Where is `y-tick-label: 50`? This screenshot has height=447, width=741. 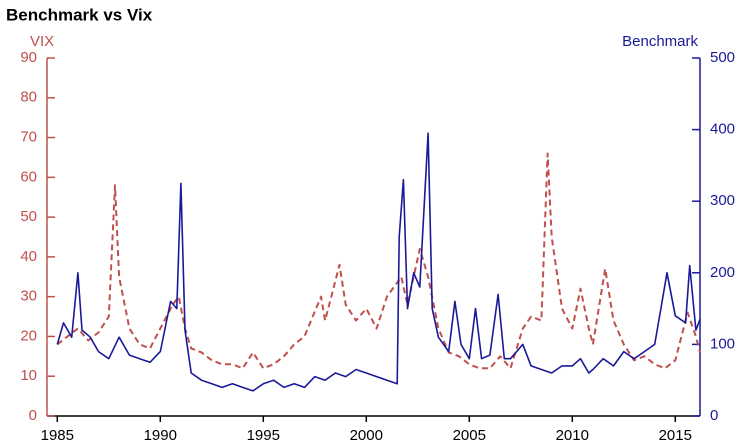 y-tick-label: 50 is located at coordinates (28, 216).